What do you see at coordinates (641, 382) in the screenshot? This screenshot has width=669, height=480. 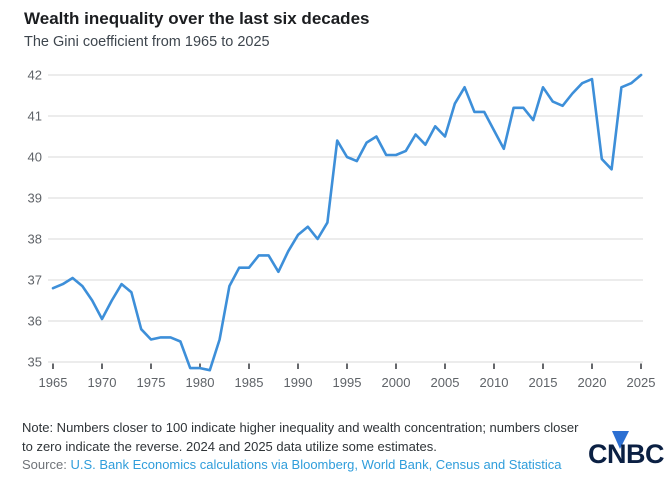 I see `x-tick-label: 2025` at bounding box center [641, 382].